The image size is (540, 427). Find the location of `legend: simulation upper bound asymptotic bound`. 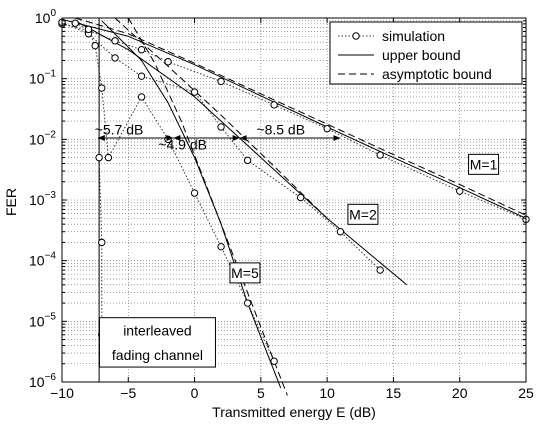

legend: simulation upper bound asymptotic bound is located at coordinates (426, 53).